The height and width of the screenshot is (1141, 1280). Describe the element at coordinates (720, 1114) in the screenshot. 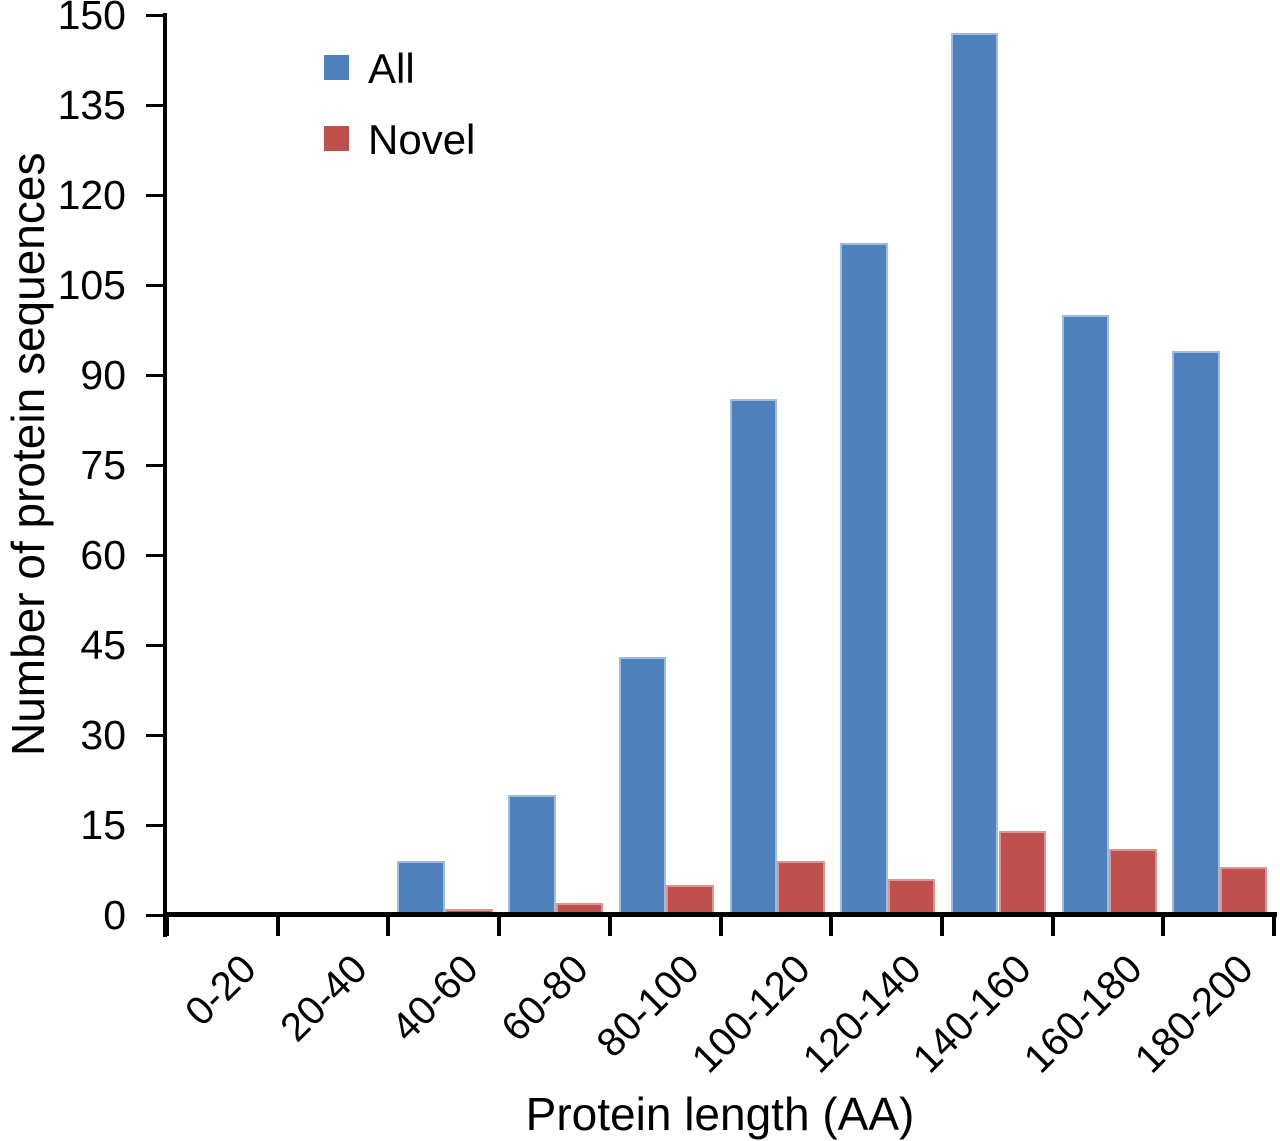

I see `x-axis-title: Protein length (AA)` at that location.